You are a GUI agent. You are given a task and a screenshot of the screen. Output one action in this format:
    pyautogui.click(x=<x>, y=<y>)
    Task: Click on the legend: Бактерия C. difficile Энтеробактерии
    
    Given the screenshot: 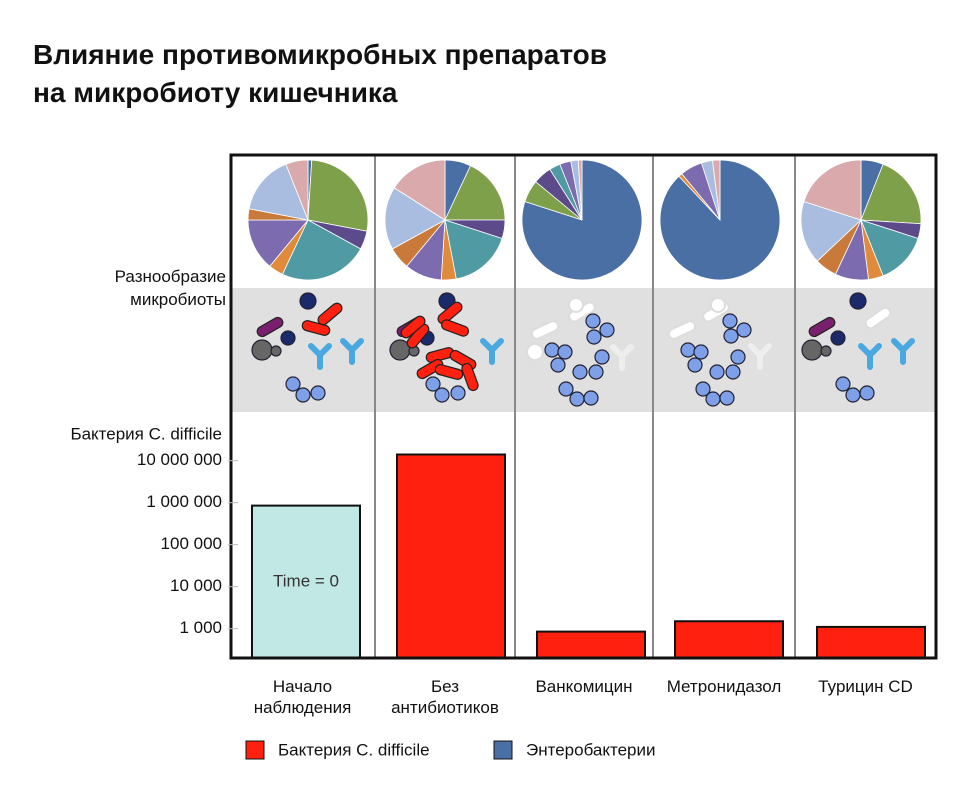 What is the action you would take?
    pyautogui.click(x=450, y=750)
    